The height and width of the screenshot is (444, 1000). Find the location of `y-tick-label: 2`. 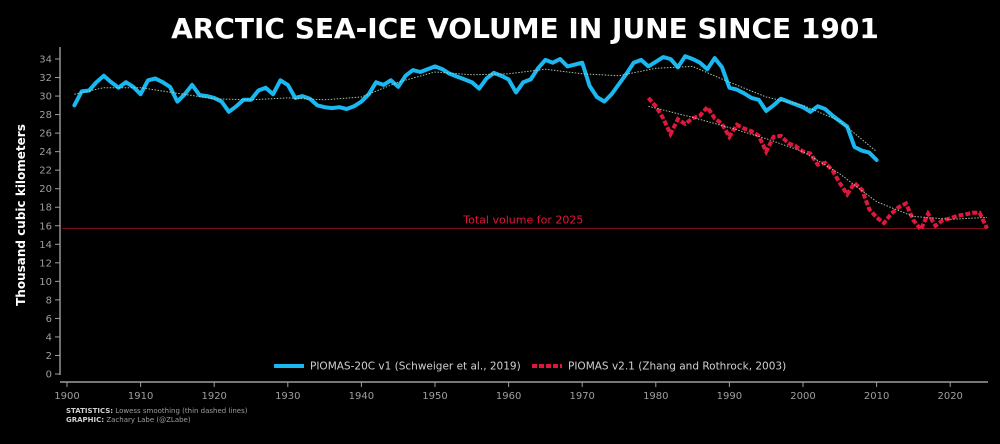

y-tick-label: 2 is located at coordinates (49, 356).